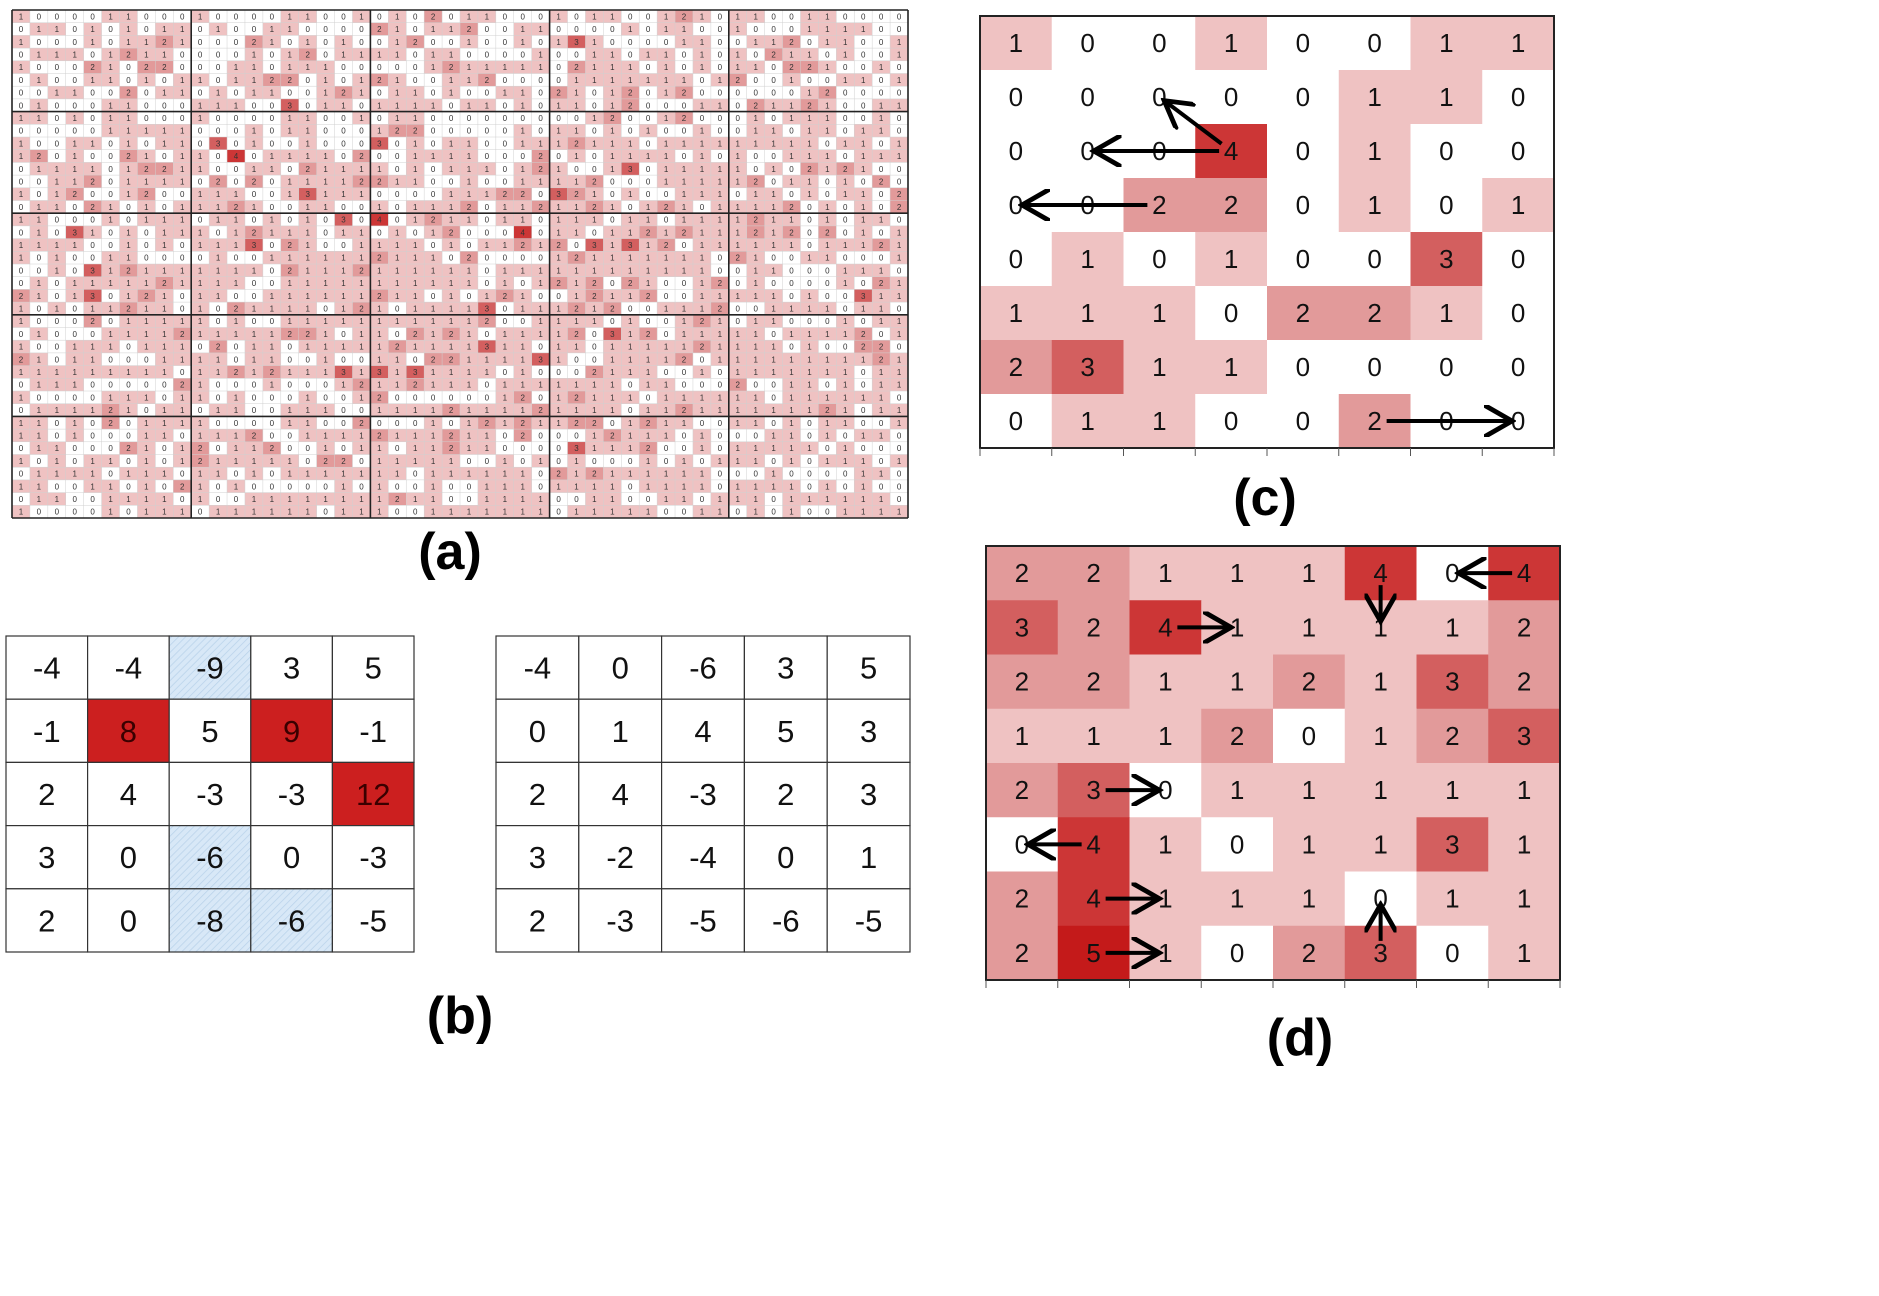 Image resolution: width=1879 pixels, height=1296 pixels. Describe the element at coordinates (292, 857) in the screenshot. I see `grid-cell` at that location.